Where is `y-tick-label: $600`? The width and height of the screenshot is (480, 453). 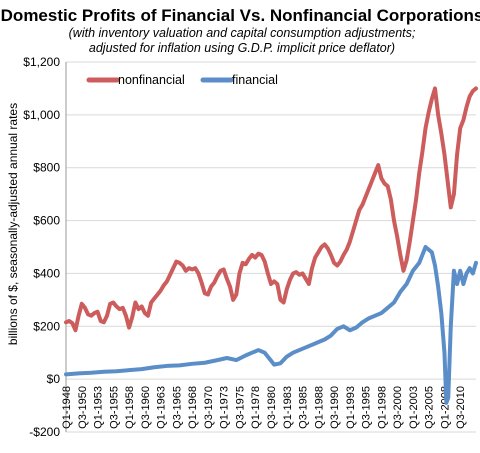 y-tick-label: $600 is located at coordinates (46, 221).